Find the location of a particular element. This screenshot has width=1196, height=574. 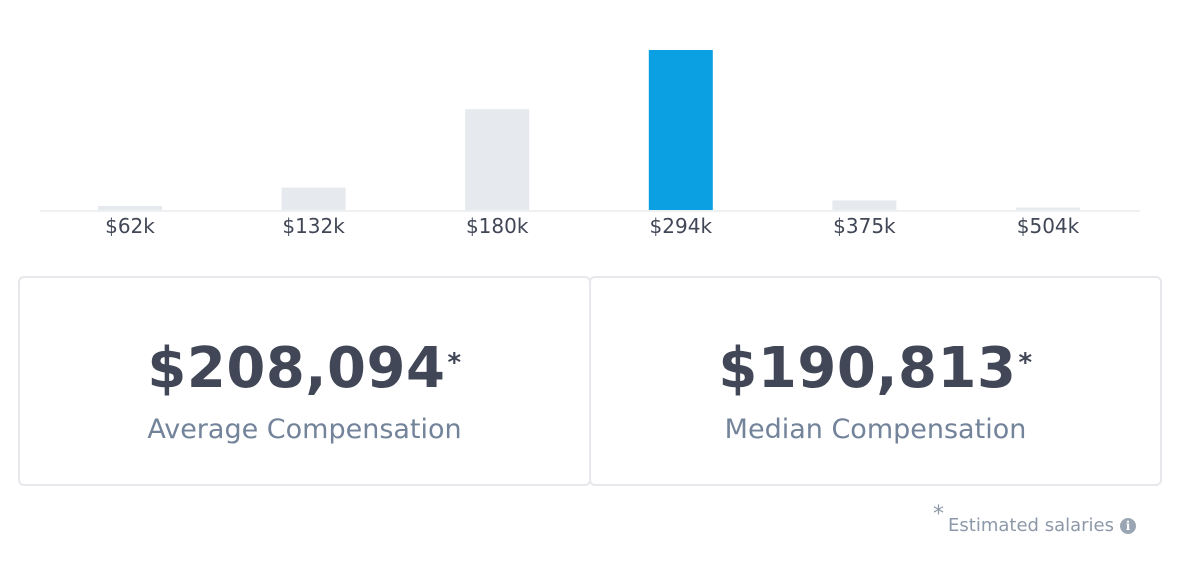

x-tick-label: $504k is located at coordinates (1048, 226).